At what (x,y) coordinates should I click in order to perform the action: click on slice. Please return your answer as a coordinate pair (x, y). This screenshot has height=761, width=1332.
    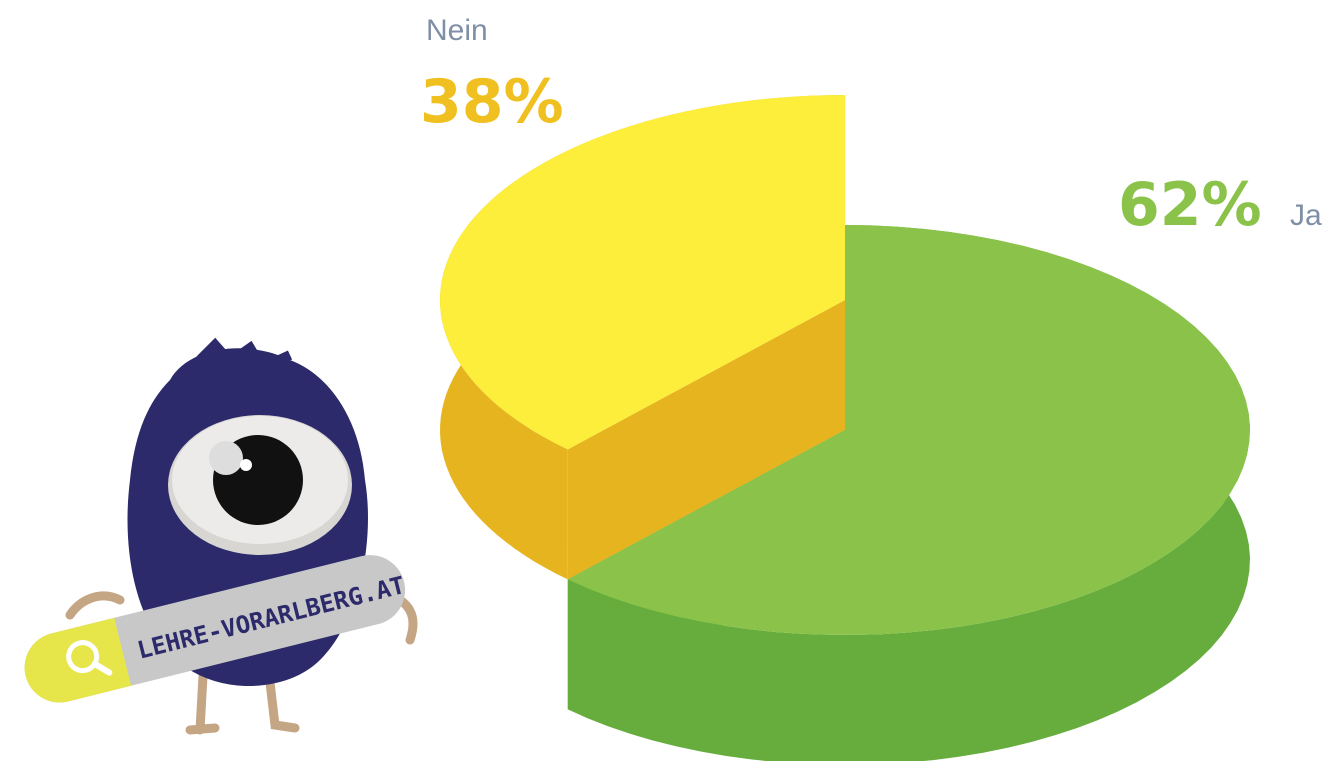
    Looking at the image, I should click on (642, 272).